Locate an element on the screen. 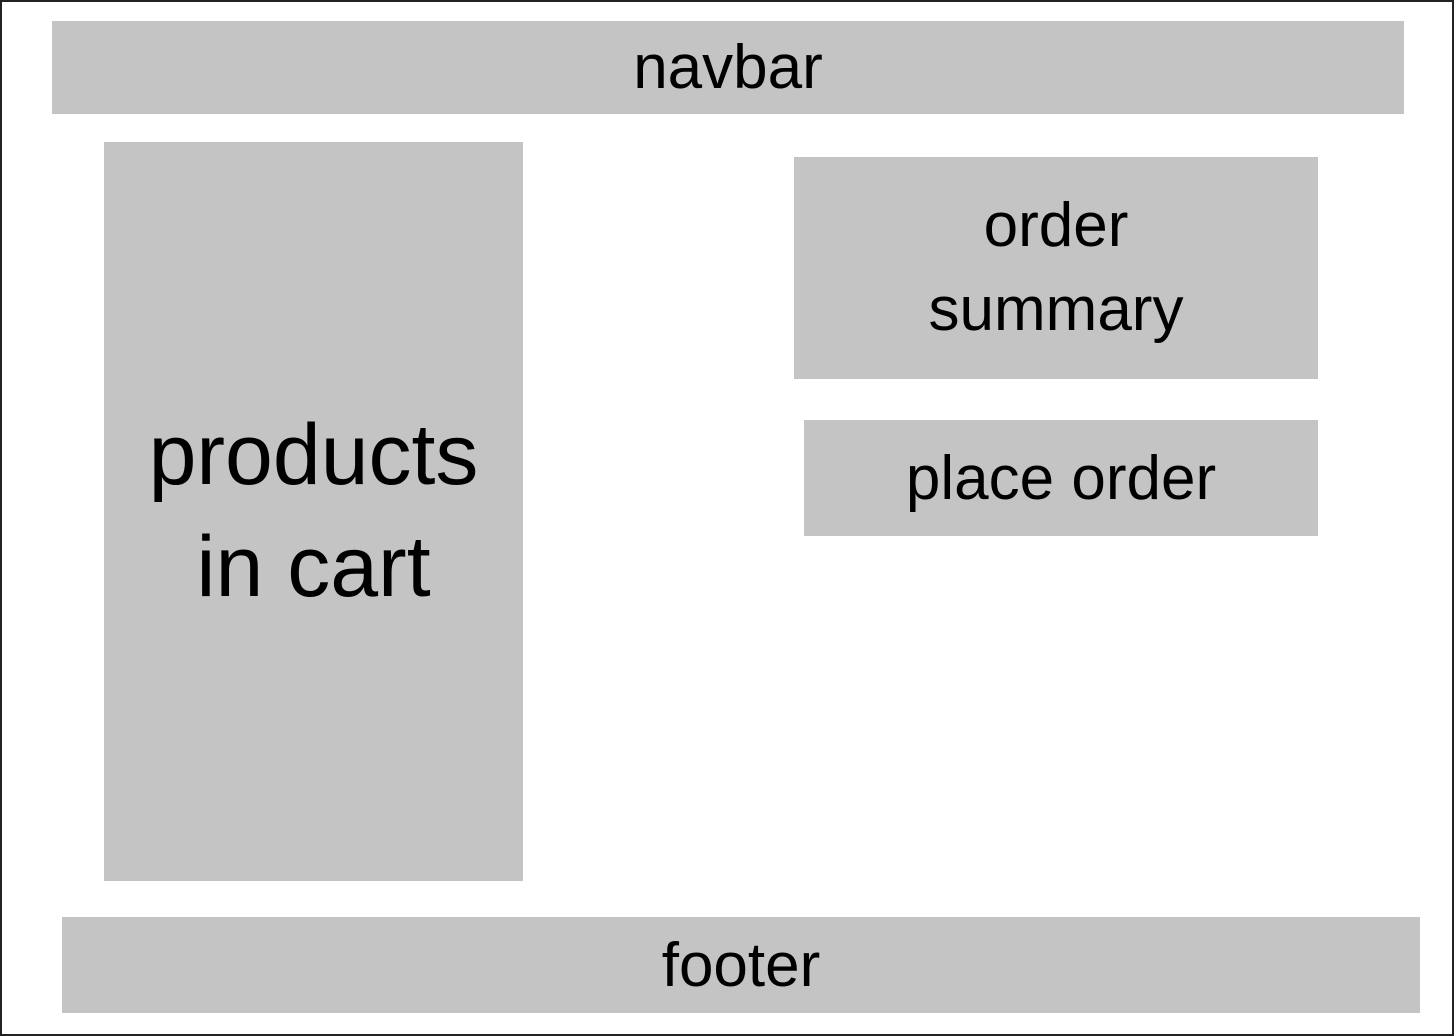 The height and width of the screenshot is (1036, 1454). products-in-cart-label: products in cart is located at coordinates (314, 512).